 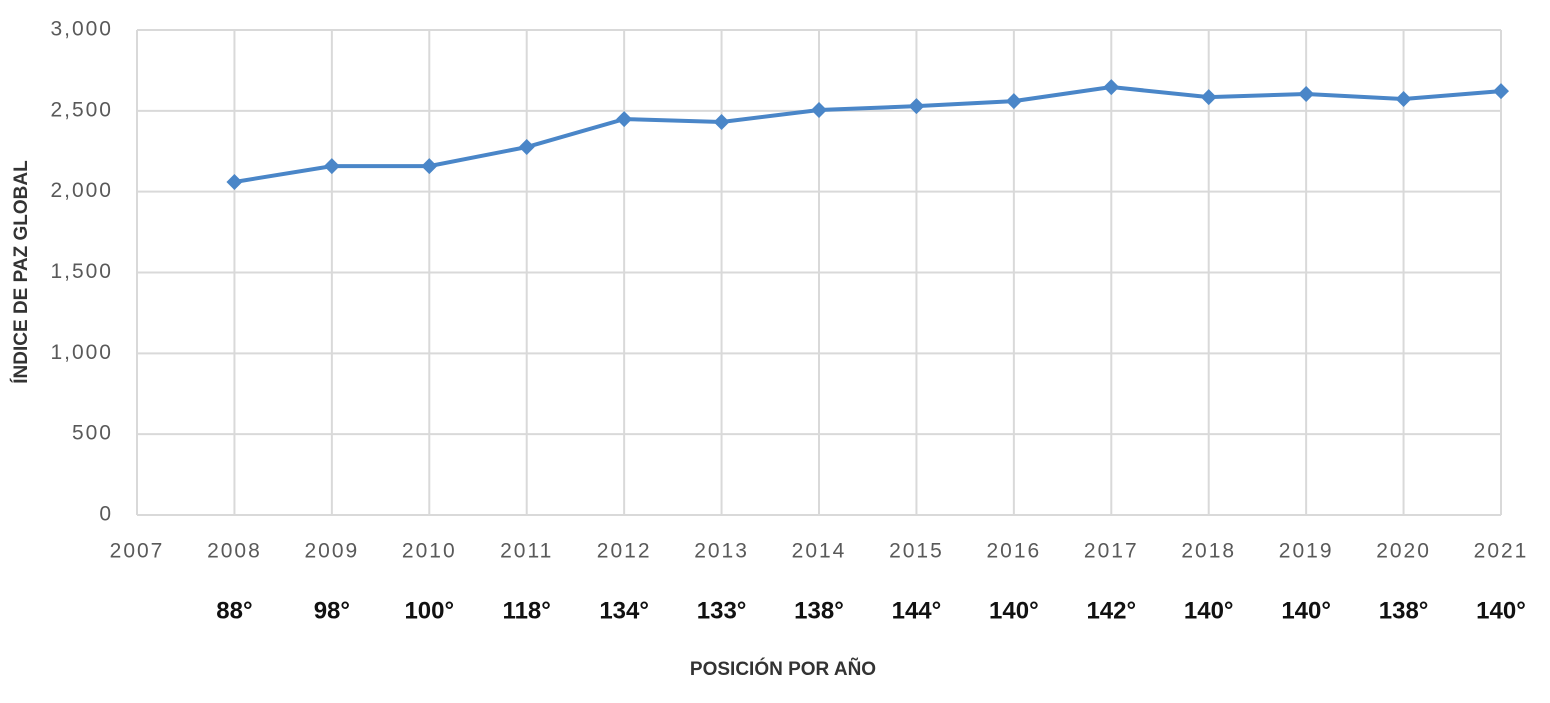 I want to click on x-tick-label: 2018, so click(x=1208, y=551).